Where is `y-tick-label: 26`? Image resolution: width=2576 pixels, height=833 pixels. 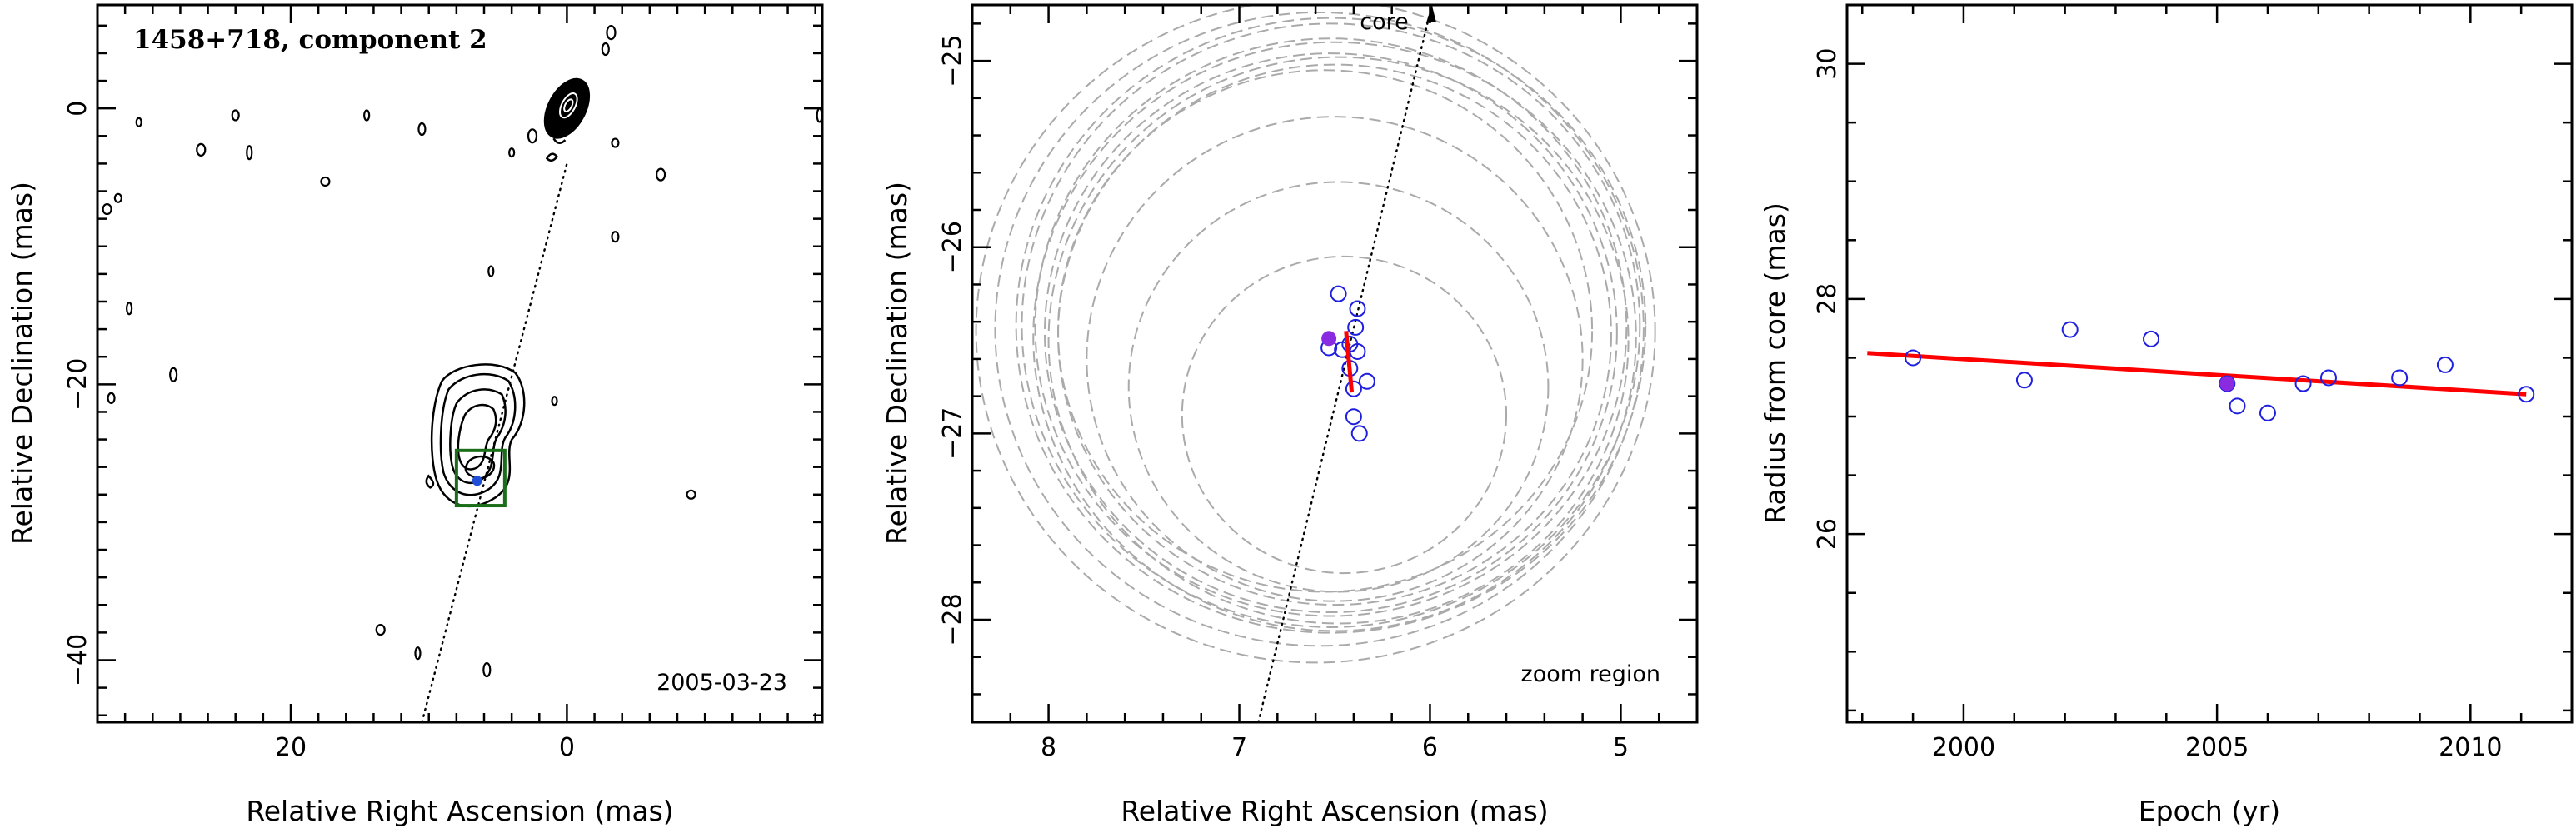 y-tick-label: 26 is located at coordinates (1827, 534).